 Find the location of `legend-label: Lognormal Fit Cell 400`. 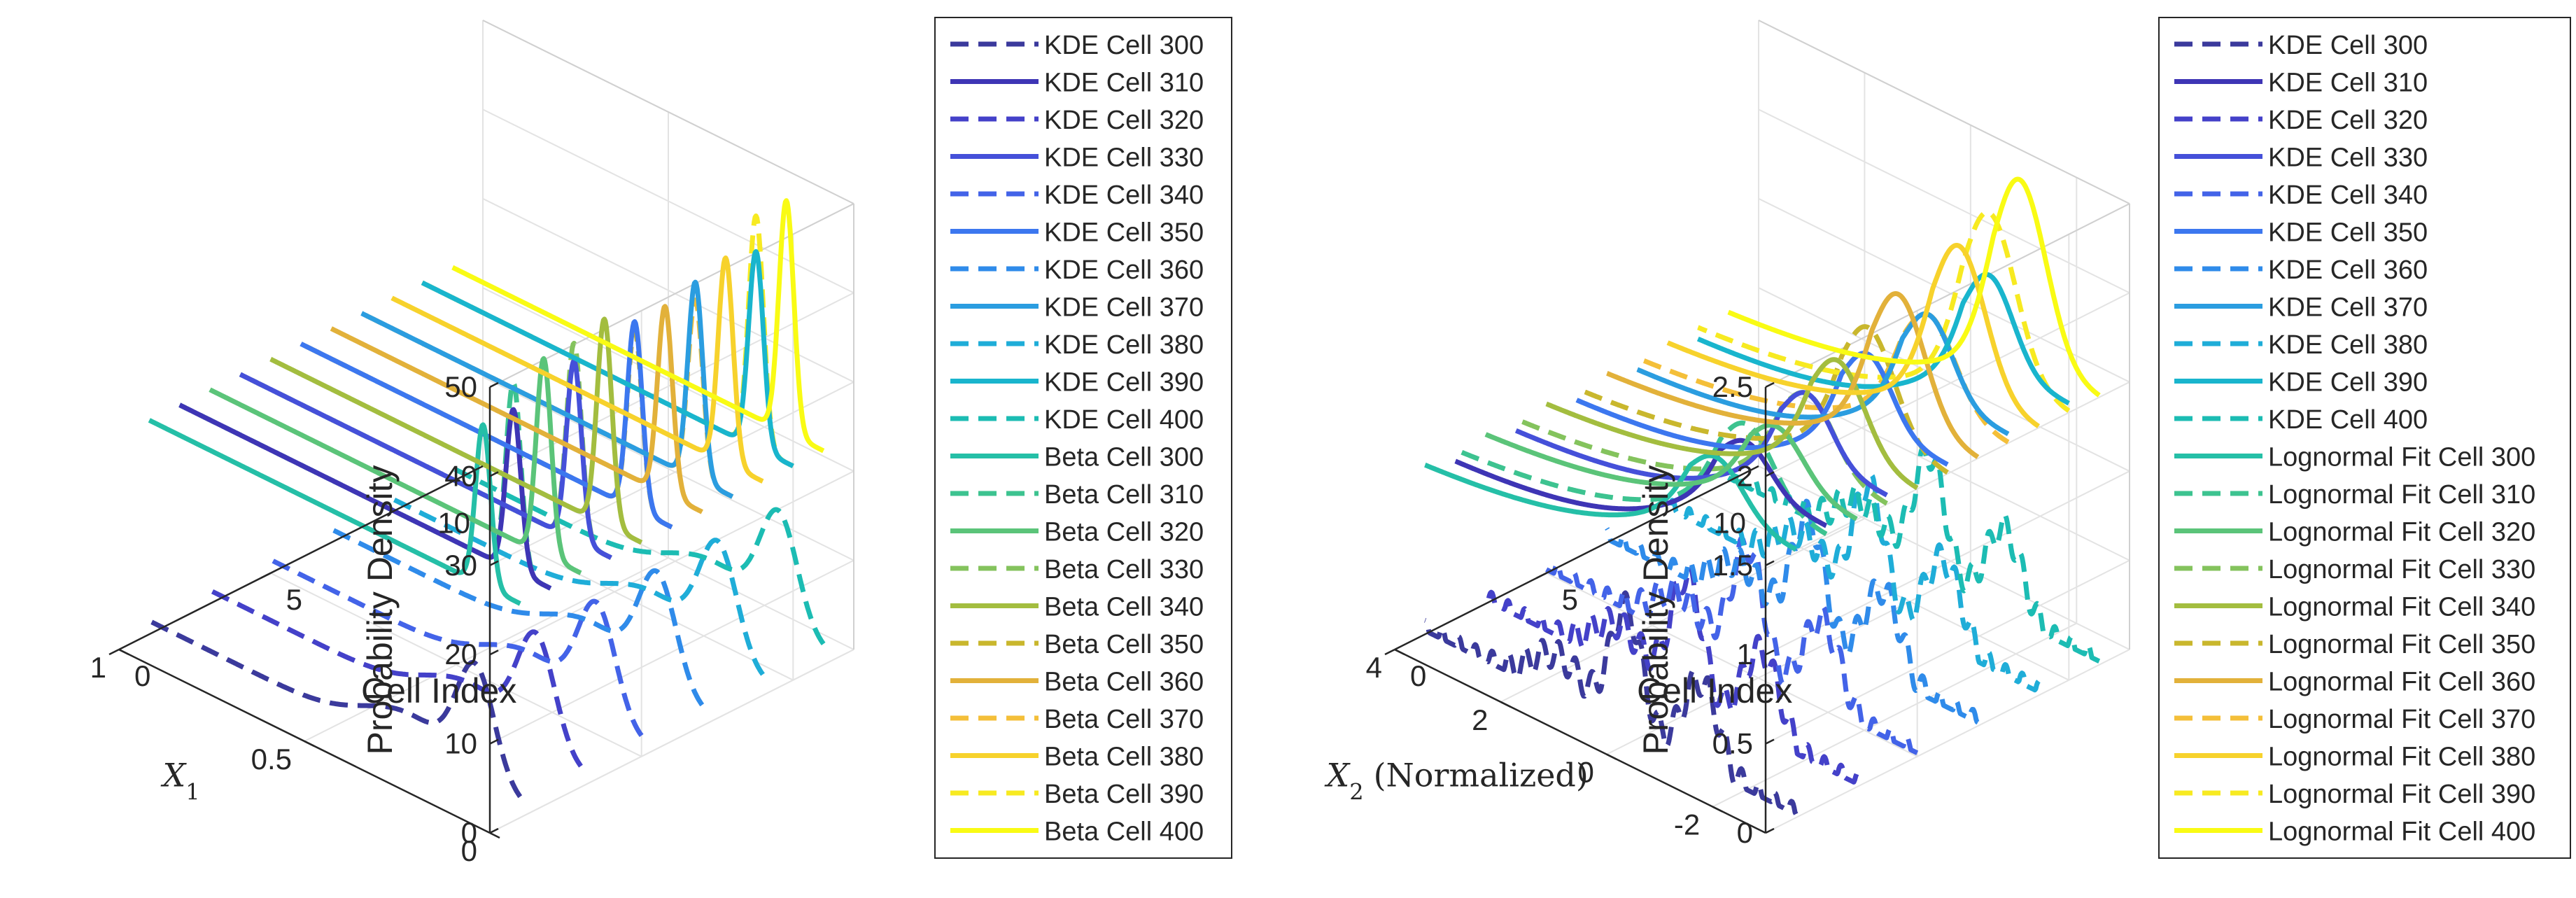

legend-label: Lognormal Fit Cell 400 is located at coordinates (2401, 832).